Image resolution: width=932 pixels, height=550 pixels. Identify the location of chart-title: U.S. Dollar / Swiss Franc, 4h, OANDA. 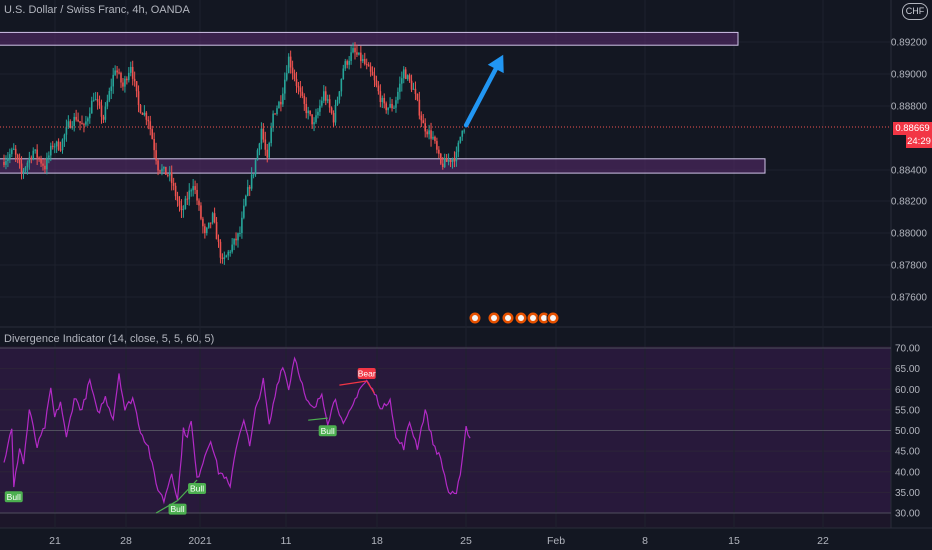
(97, 10).